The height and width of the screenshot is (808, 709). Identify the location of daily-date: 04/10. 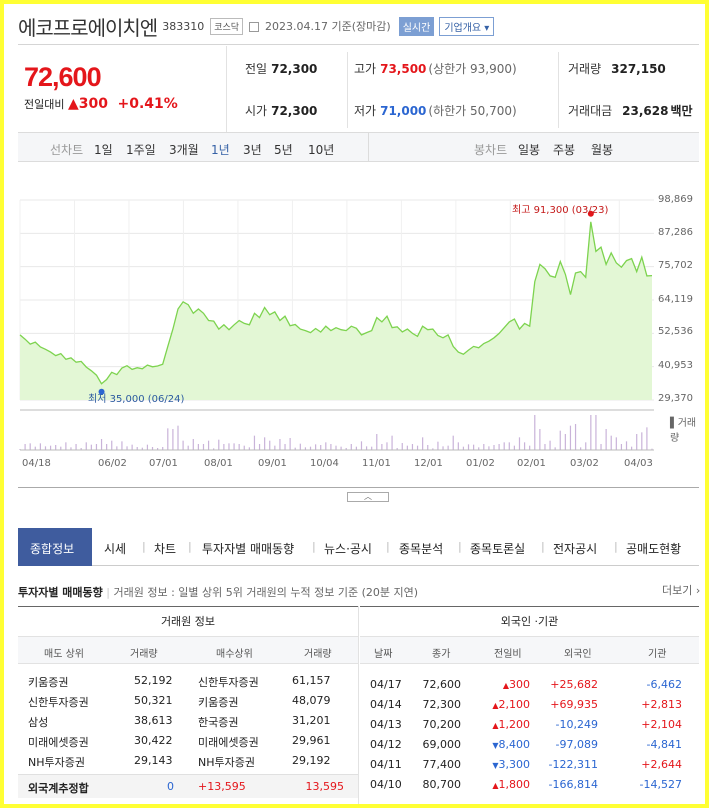
(386, 784).